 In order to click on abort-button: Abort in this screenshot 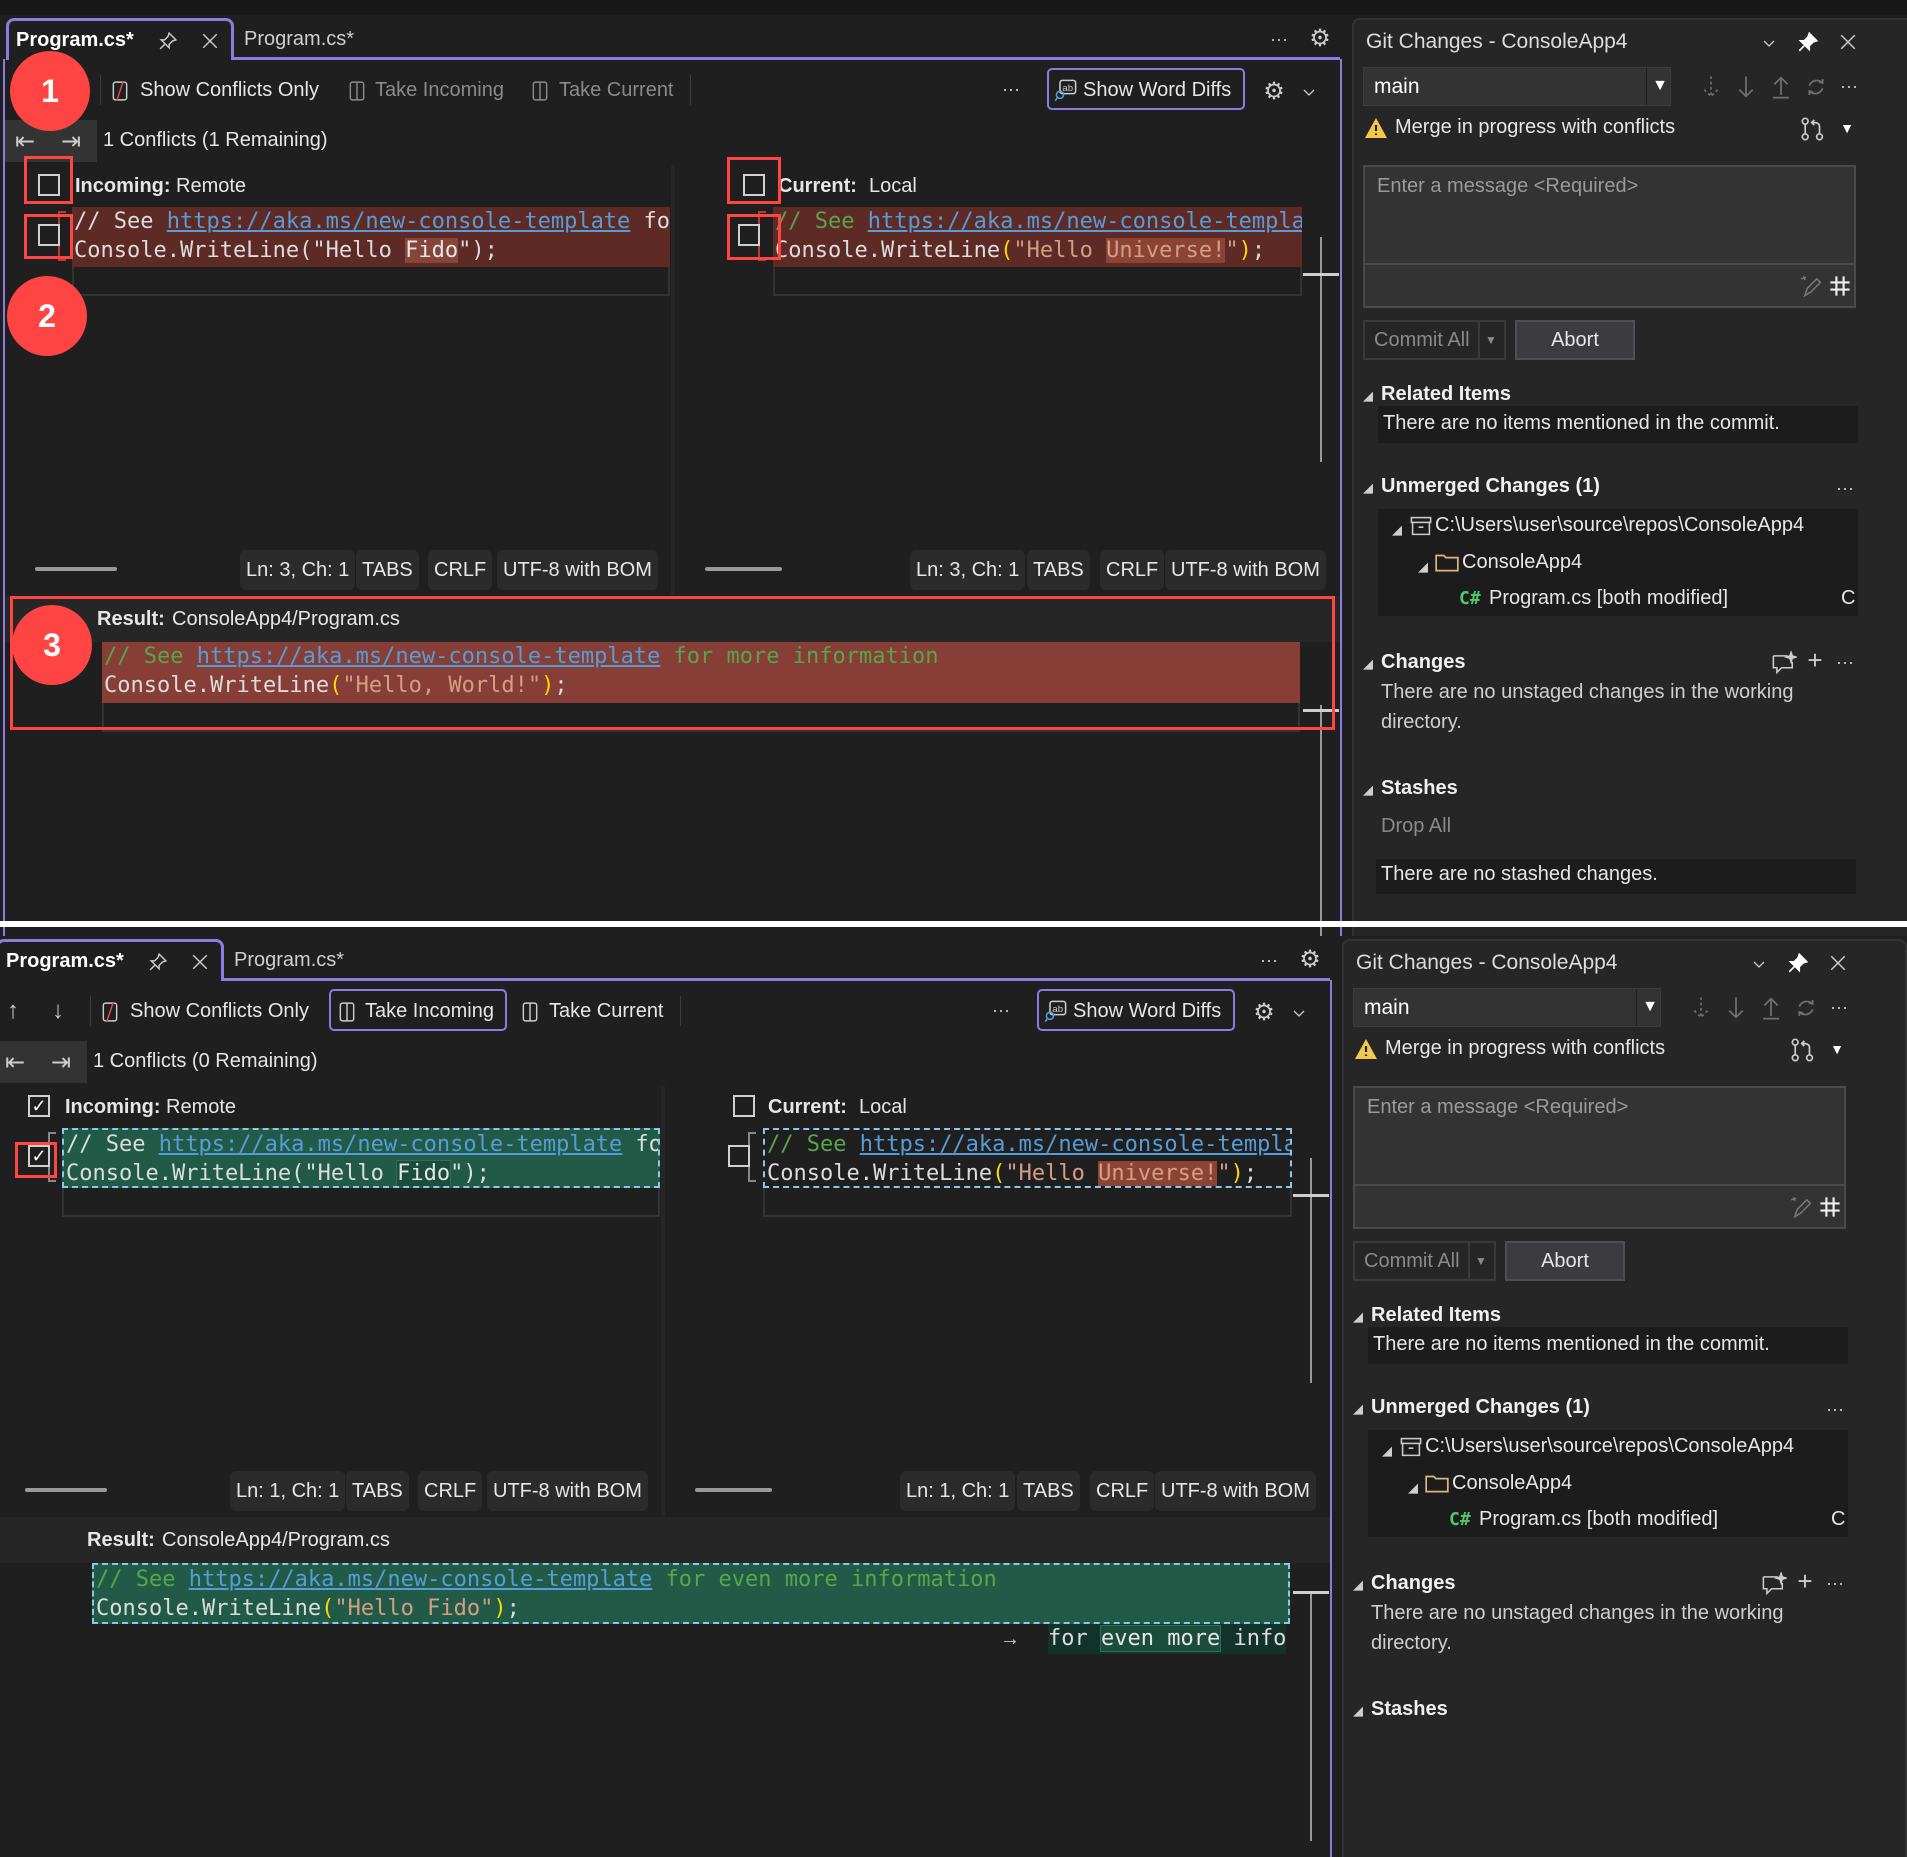, I will do `click(1575, 340)`.